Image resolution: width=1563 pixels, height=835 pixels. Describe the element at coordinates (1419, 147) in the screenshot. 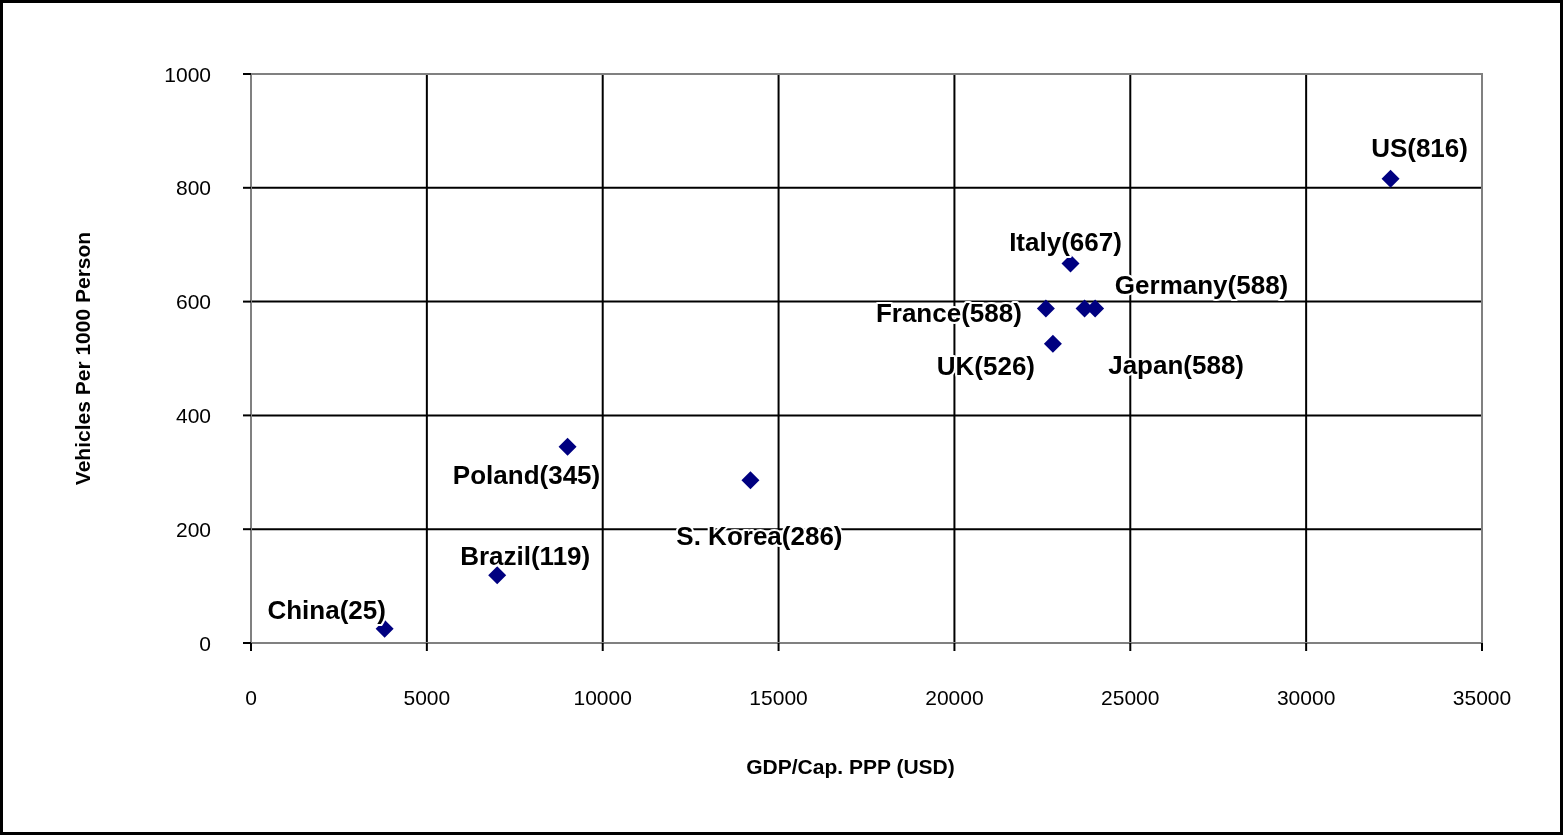

I see `annotation: US(816)` at that location.